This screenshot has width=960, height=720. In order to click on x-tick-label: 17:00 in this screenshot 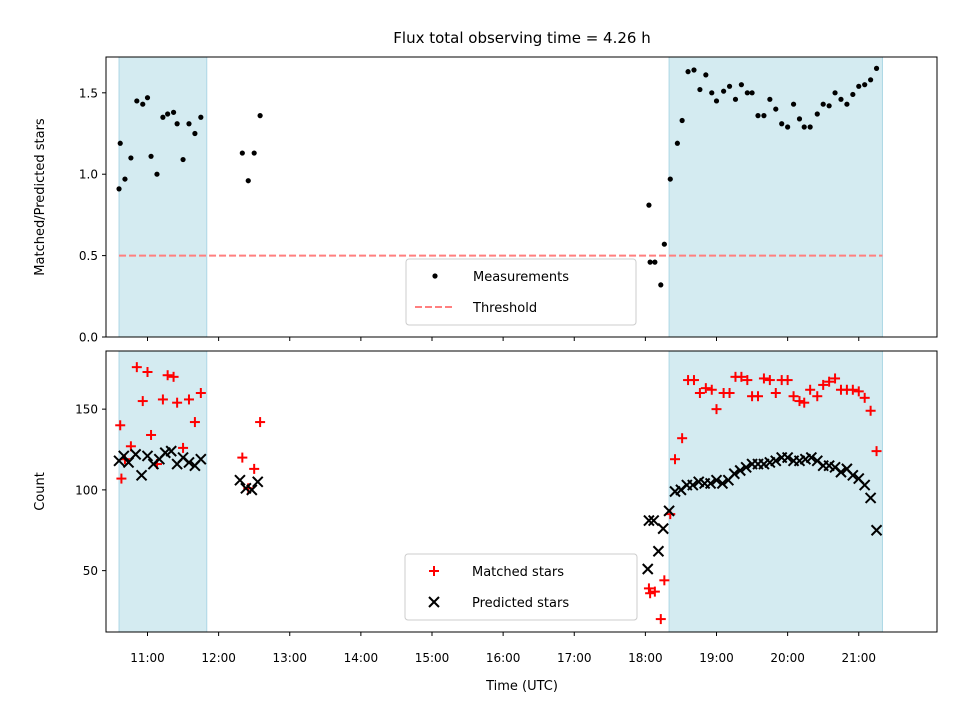, I will do `click(574, 658)`.